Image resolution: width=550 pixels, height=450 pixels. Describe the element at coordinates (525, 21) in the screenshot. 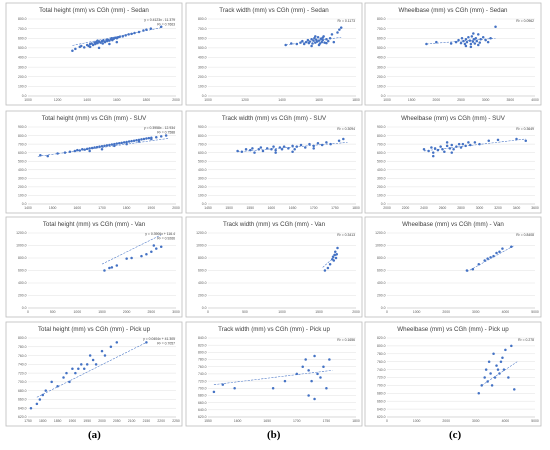

I see `r-squared-label: R² = 0.0962` at that location.